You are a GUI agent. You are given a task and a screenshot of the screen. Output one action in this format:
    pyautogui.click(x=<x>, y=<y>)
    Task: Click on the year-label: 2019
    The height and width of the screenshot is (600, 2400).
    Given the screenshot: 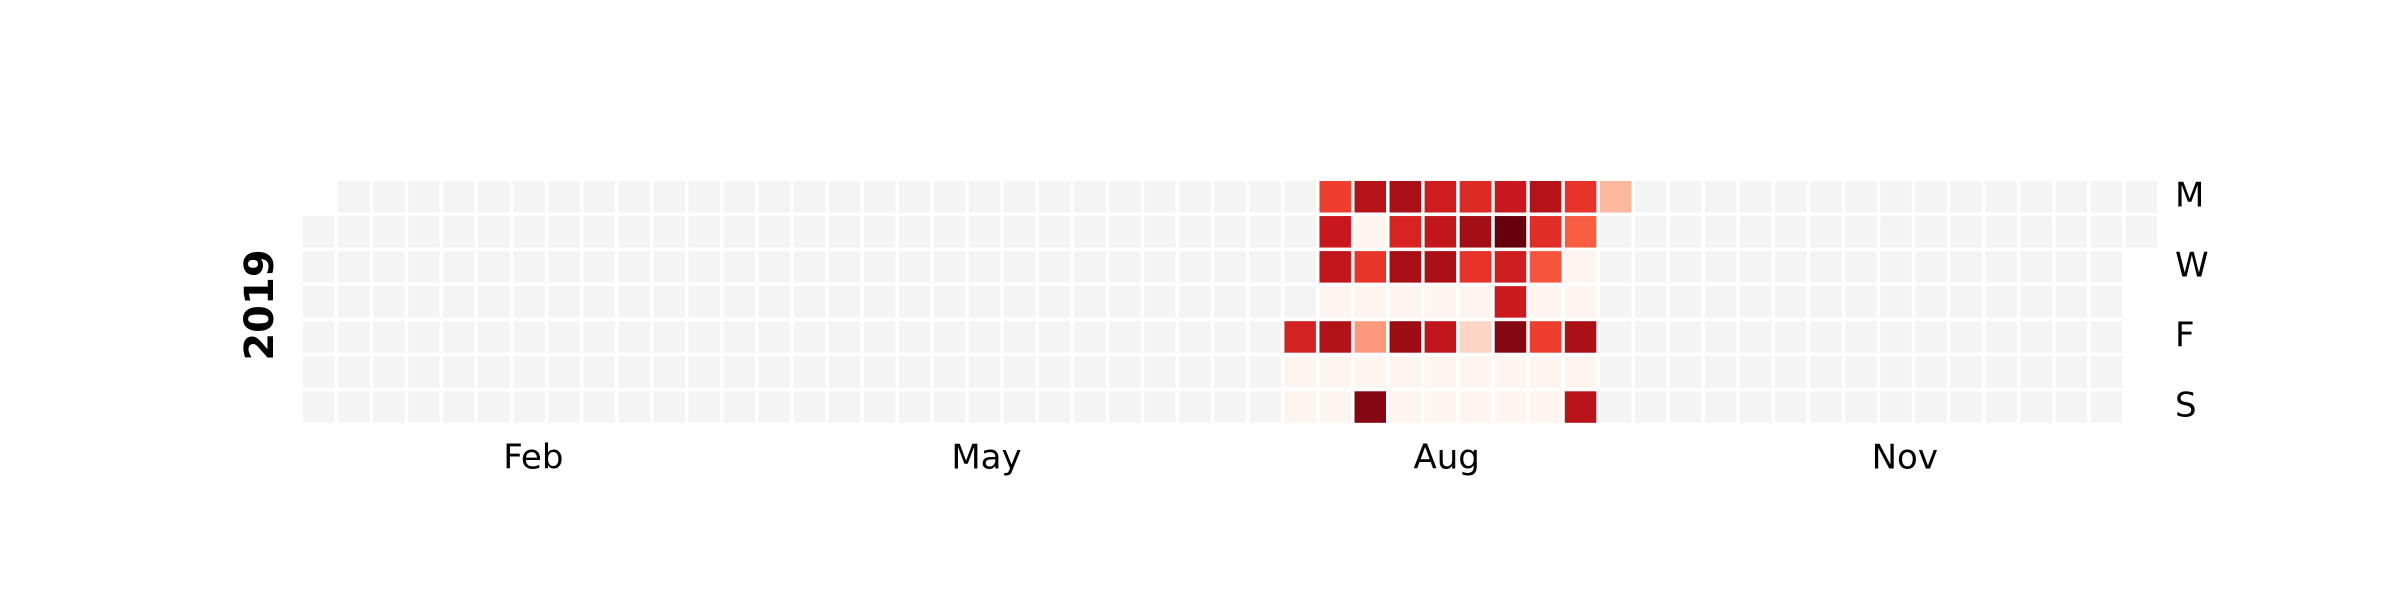 What is the action you would take?
    pyautogui.click(x=260, y=304)
    